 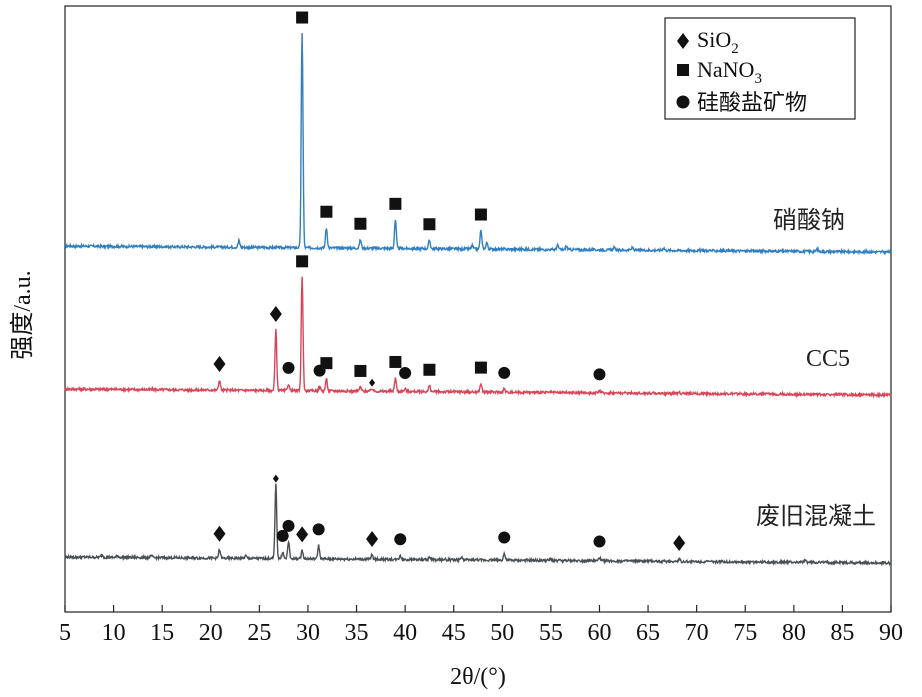 What do you see at coordinates (718, 42) in the screenshot?
I see `legend-label-sio2: SiO2` at bounding box center [718, 42].